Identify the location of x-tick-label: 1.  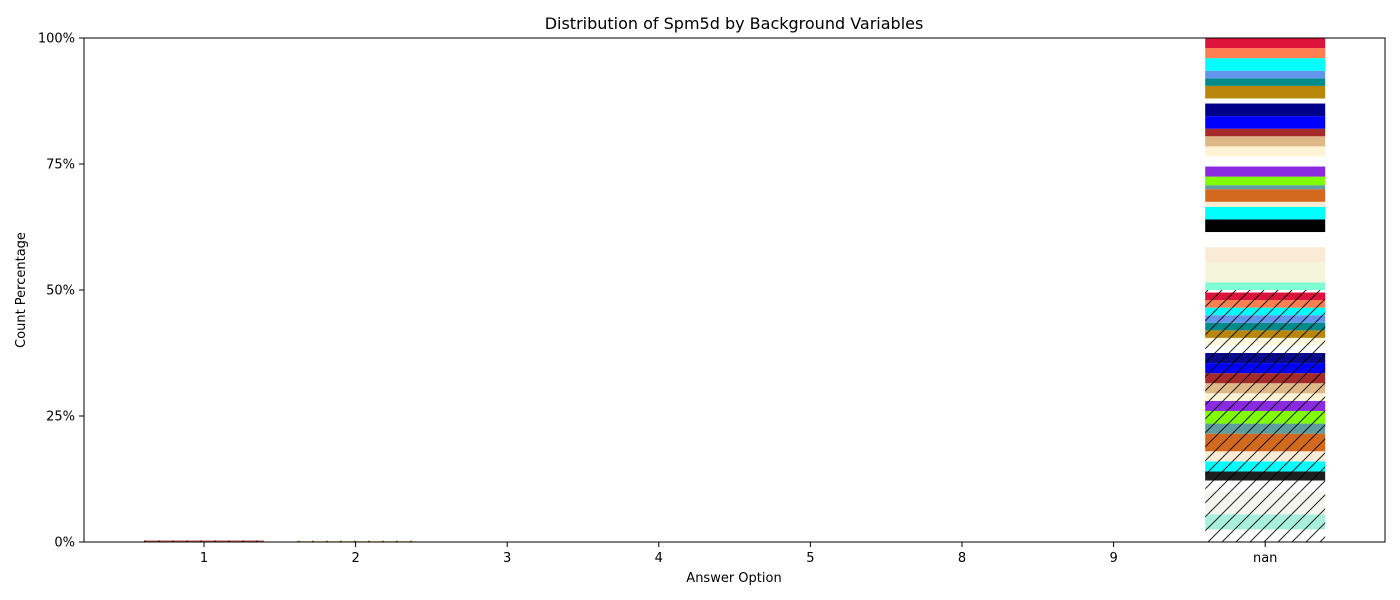
(204, 558).